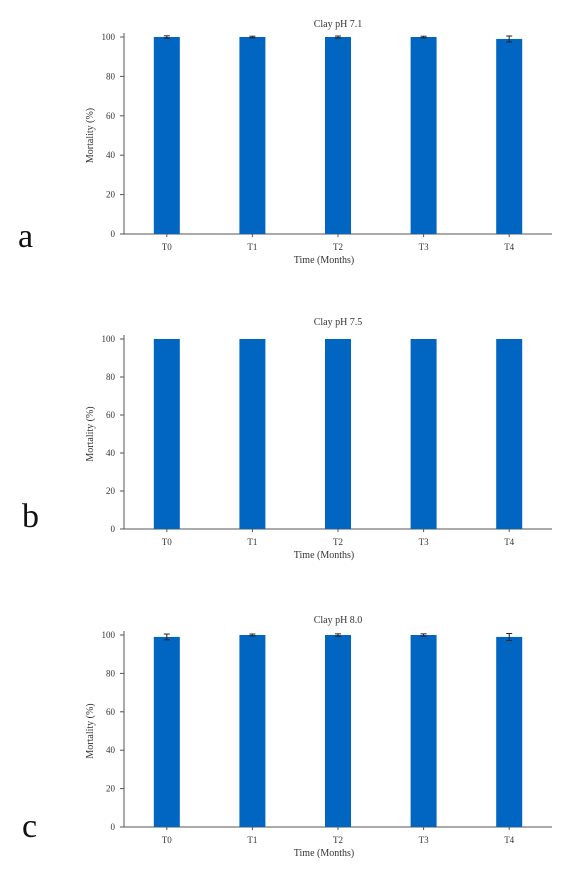  Describe the element at coordinates (338, 322) in the screenshot. I see `chart-title: Clay pH 7.5` at that location.